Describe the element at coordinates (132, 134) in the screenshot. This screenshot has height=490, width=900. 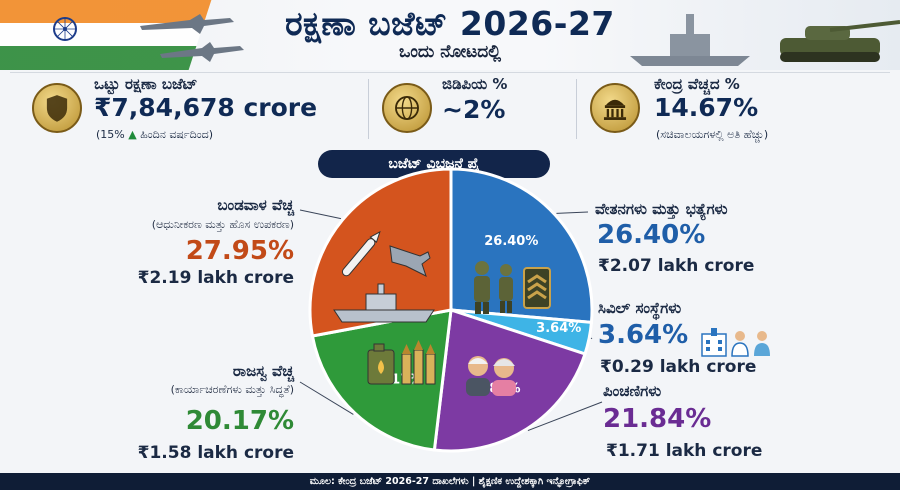
I see `up-arrow-icon: ▲` at that location.